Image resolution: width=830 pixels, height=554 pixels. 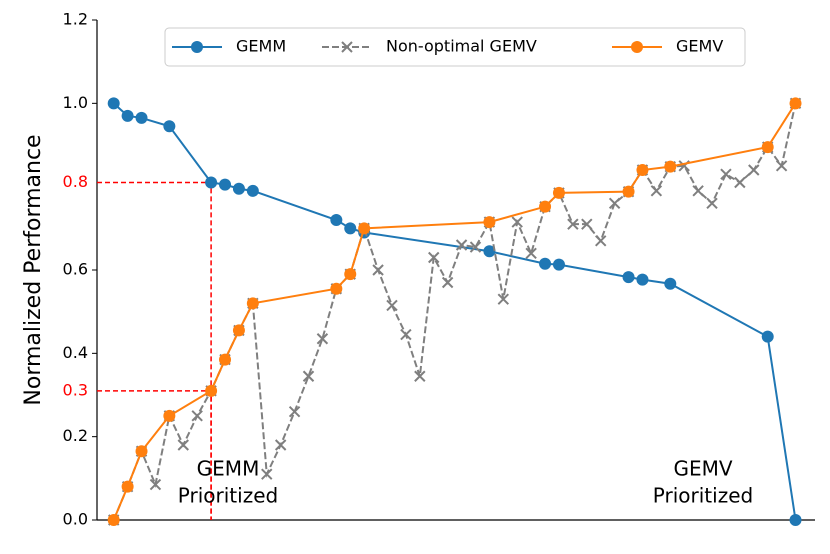 What do you see at coordinates (461, 46) in the screenshot?
I see `legend-label: Non-optimal GEMV` at bounding box center [461, 46].